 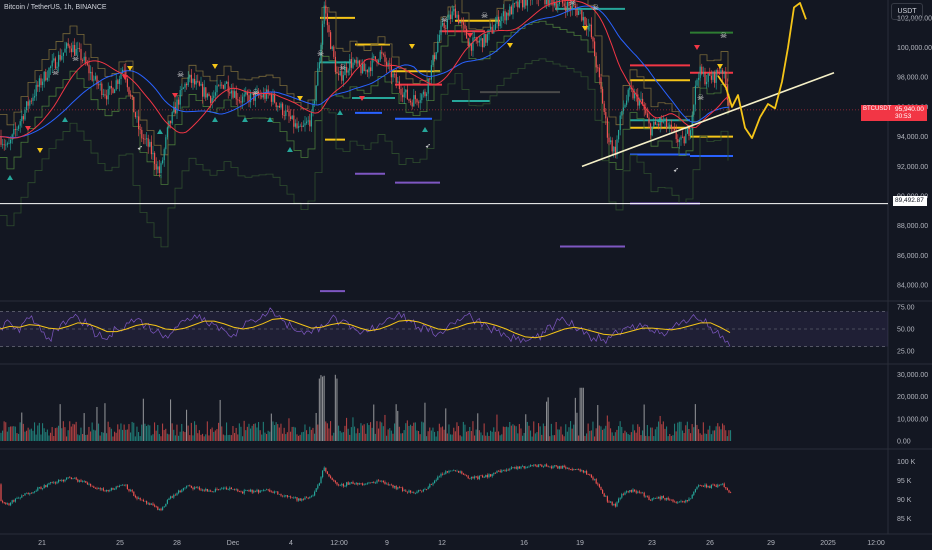 I want to click on time-tick-label: 4, so click(x=291, y=543).